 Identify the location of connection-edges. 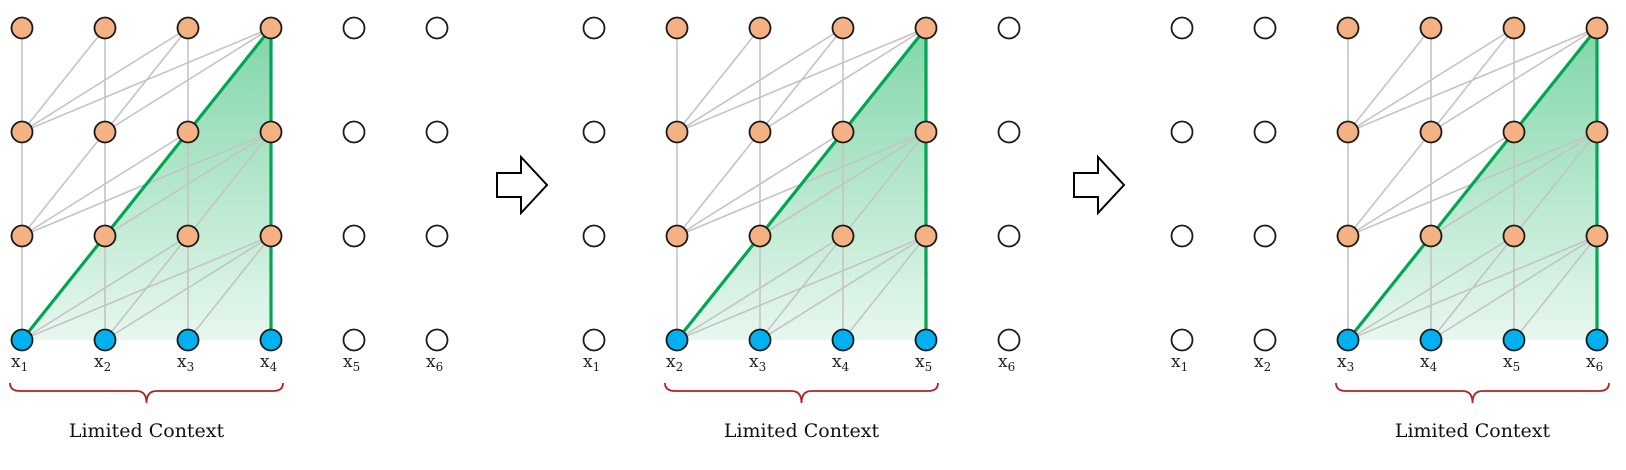
(801, 184).